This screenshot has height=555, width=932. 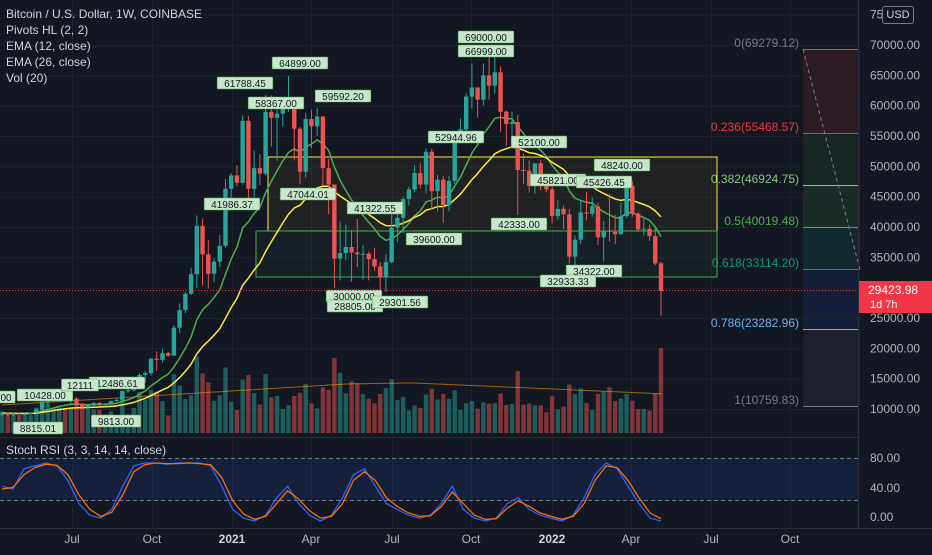 What do you see at coordinates (895, 257) in the screenshot?
I see `price-tick: 35000.00` at bounding box center [895, 257].